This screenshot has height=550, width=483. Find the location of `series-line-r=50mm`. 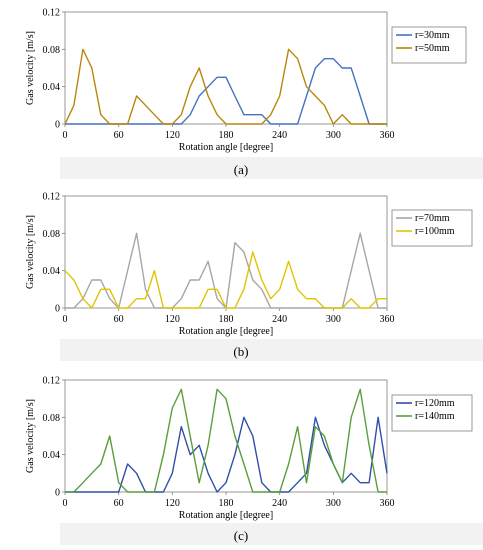

series-line-r=50mm is located at coordinates (225, 86).